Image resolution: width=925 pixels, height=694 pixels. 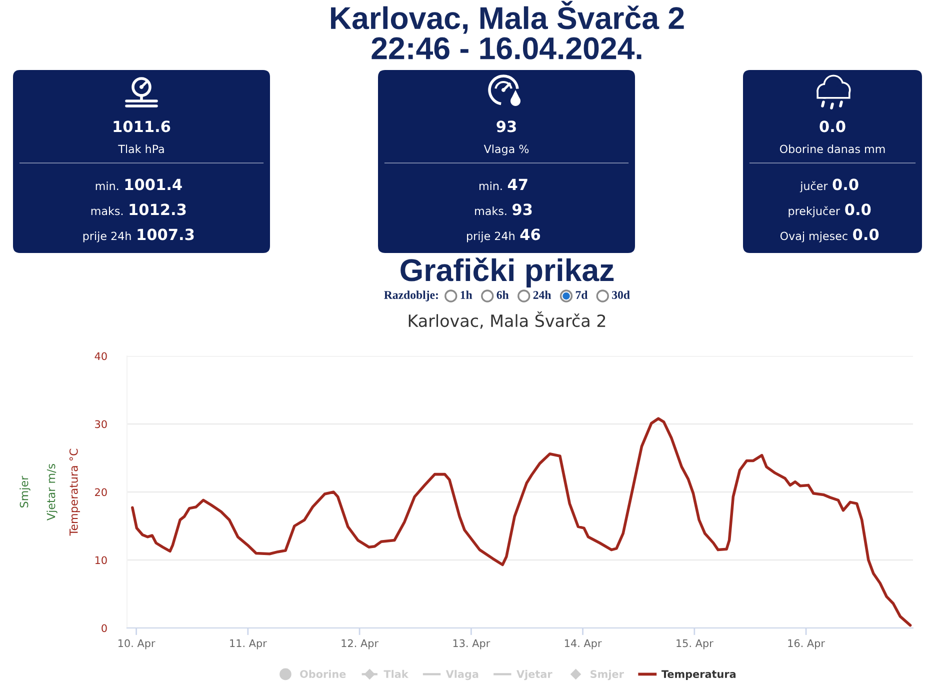 I want to click on x-tick-label: 10. Apr, so click(x=137, y=644).